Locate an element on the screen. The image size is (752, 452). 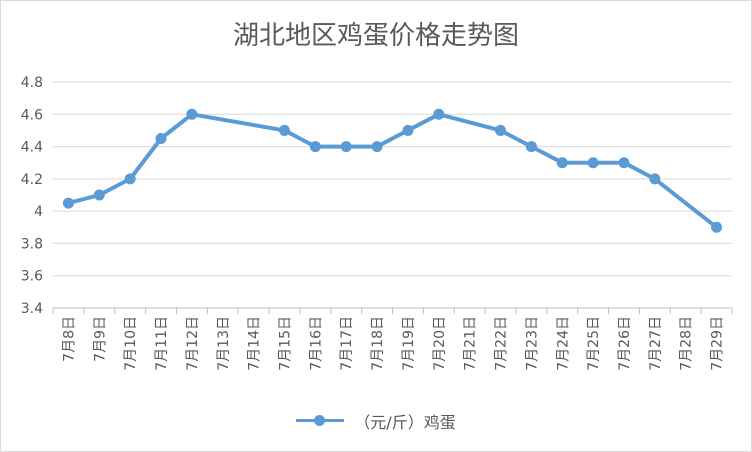
x-tick-label: 7月16日 is located at coordinates (316, 343).